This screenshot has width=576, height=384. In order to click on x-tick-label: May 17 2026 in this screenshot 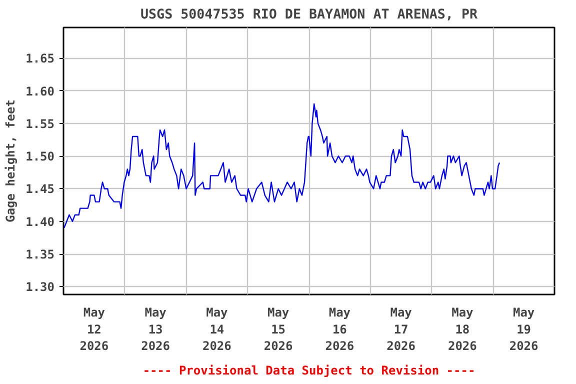, I will do `click(401, 330)`.